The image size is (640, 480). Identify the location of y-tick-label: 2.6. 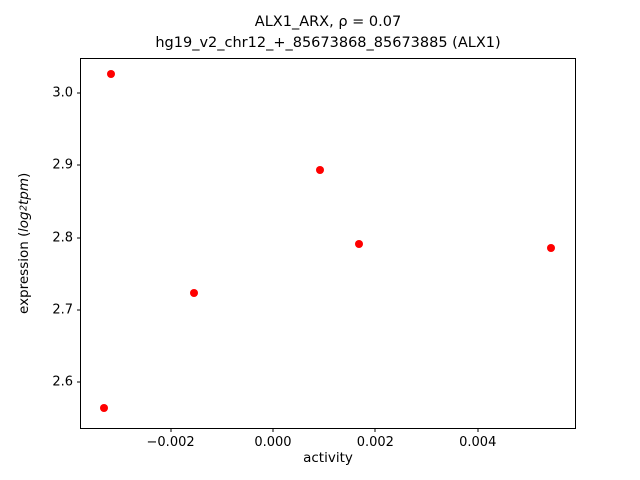
(62, 382).